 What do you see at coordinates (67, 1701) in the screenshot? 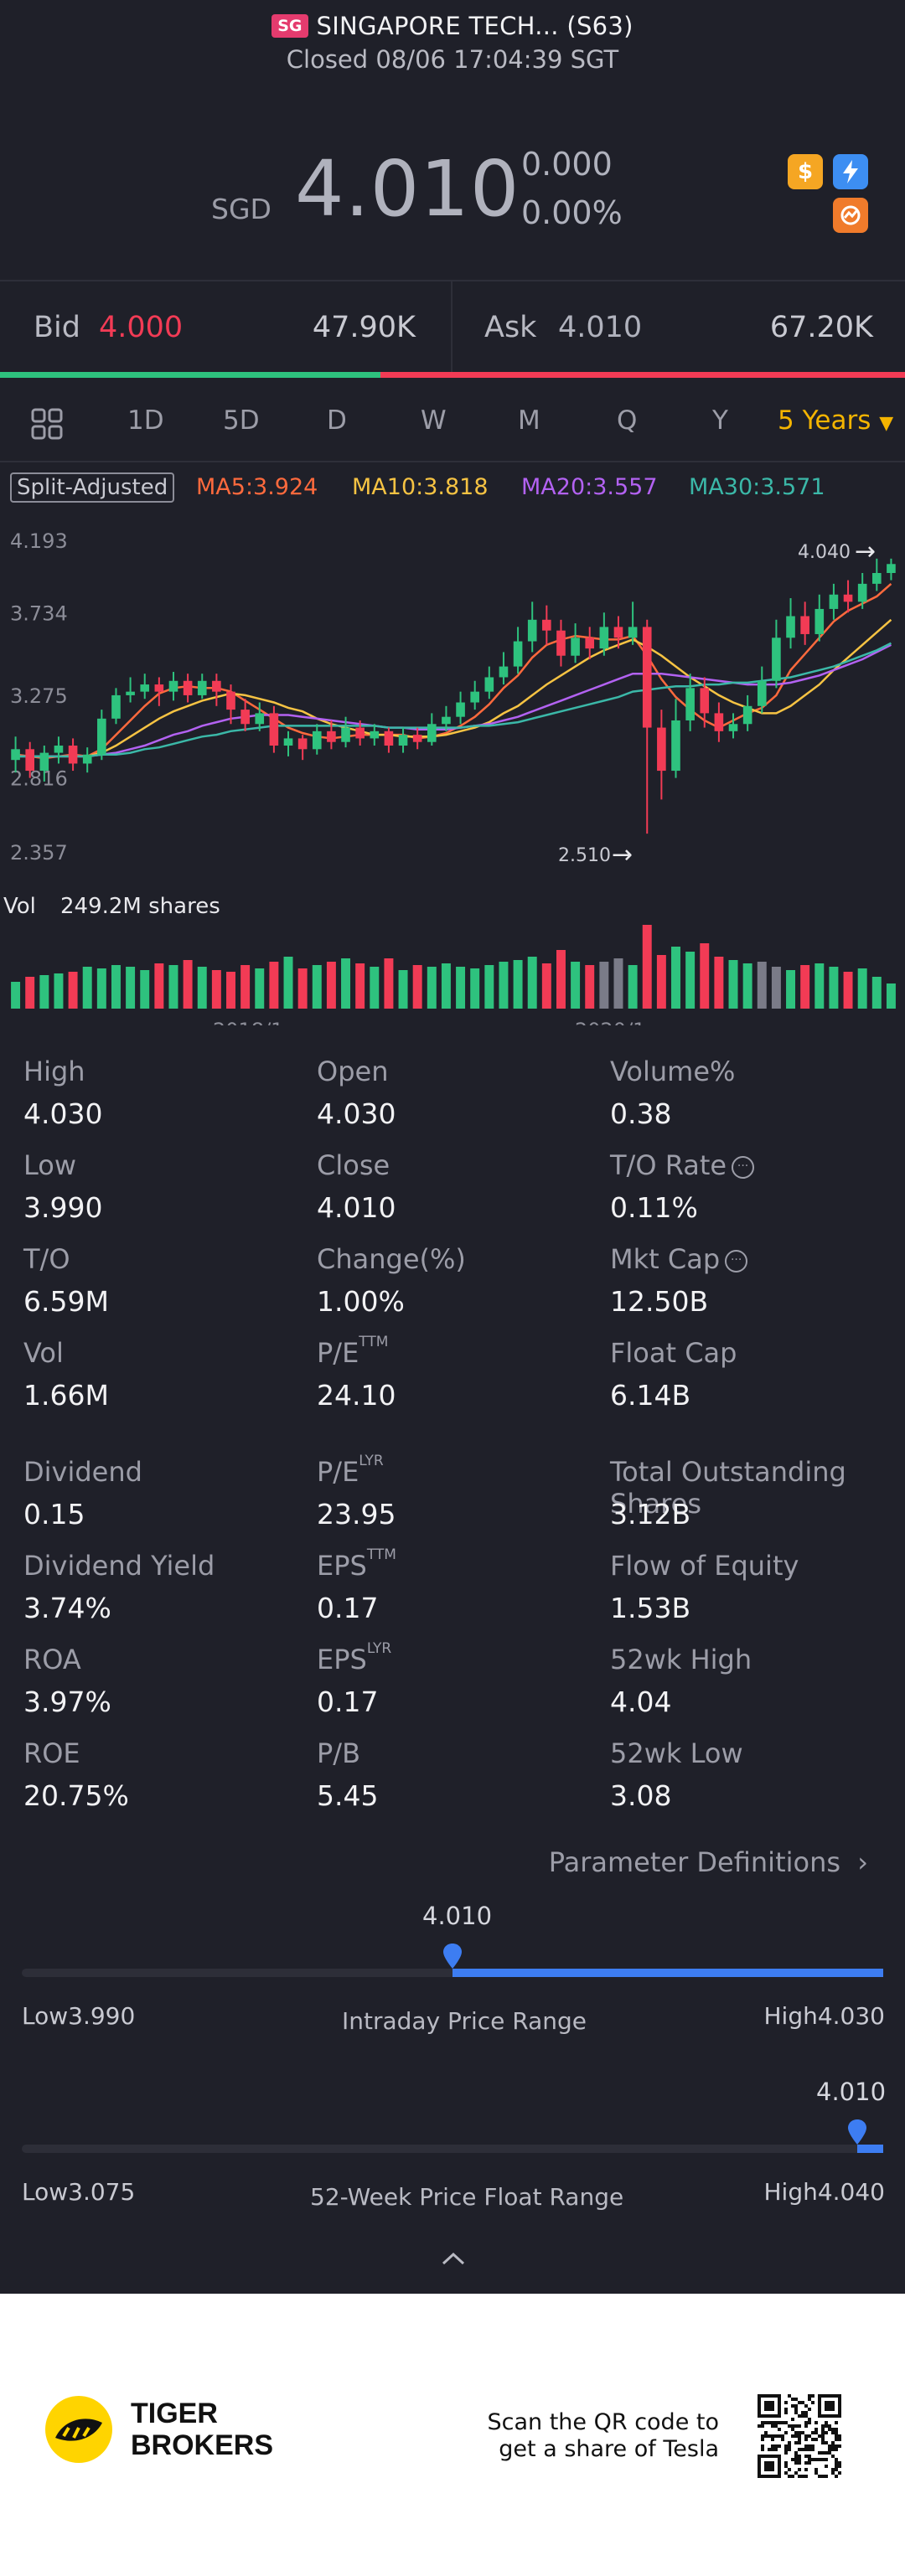
I see `stat-value: 3.97%` at bounding box center [67, 1701].